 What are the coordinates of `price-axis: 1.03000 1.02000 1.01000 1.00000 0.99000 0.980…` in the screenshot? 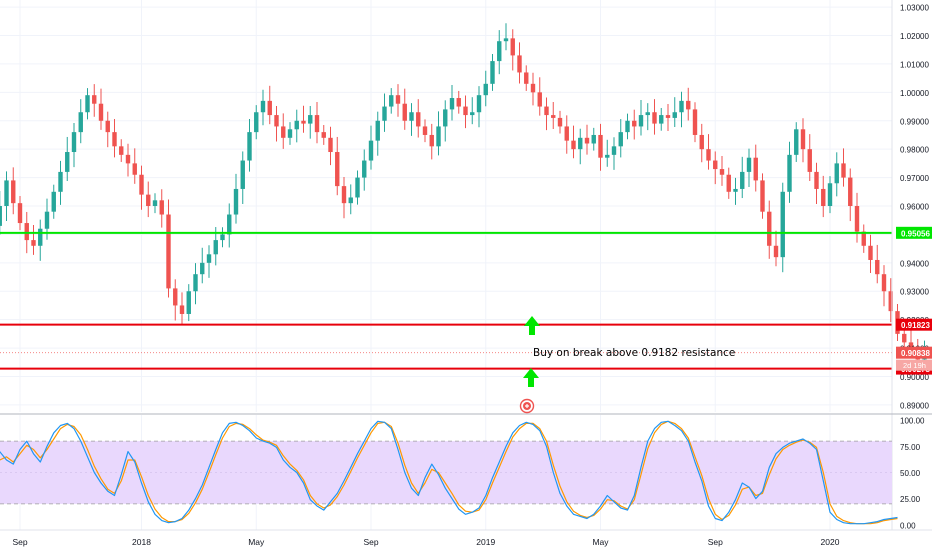 It's located at (911, 265).